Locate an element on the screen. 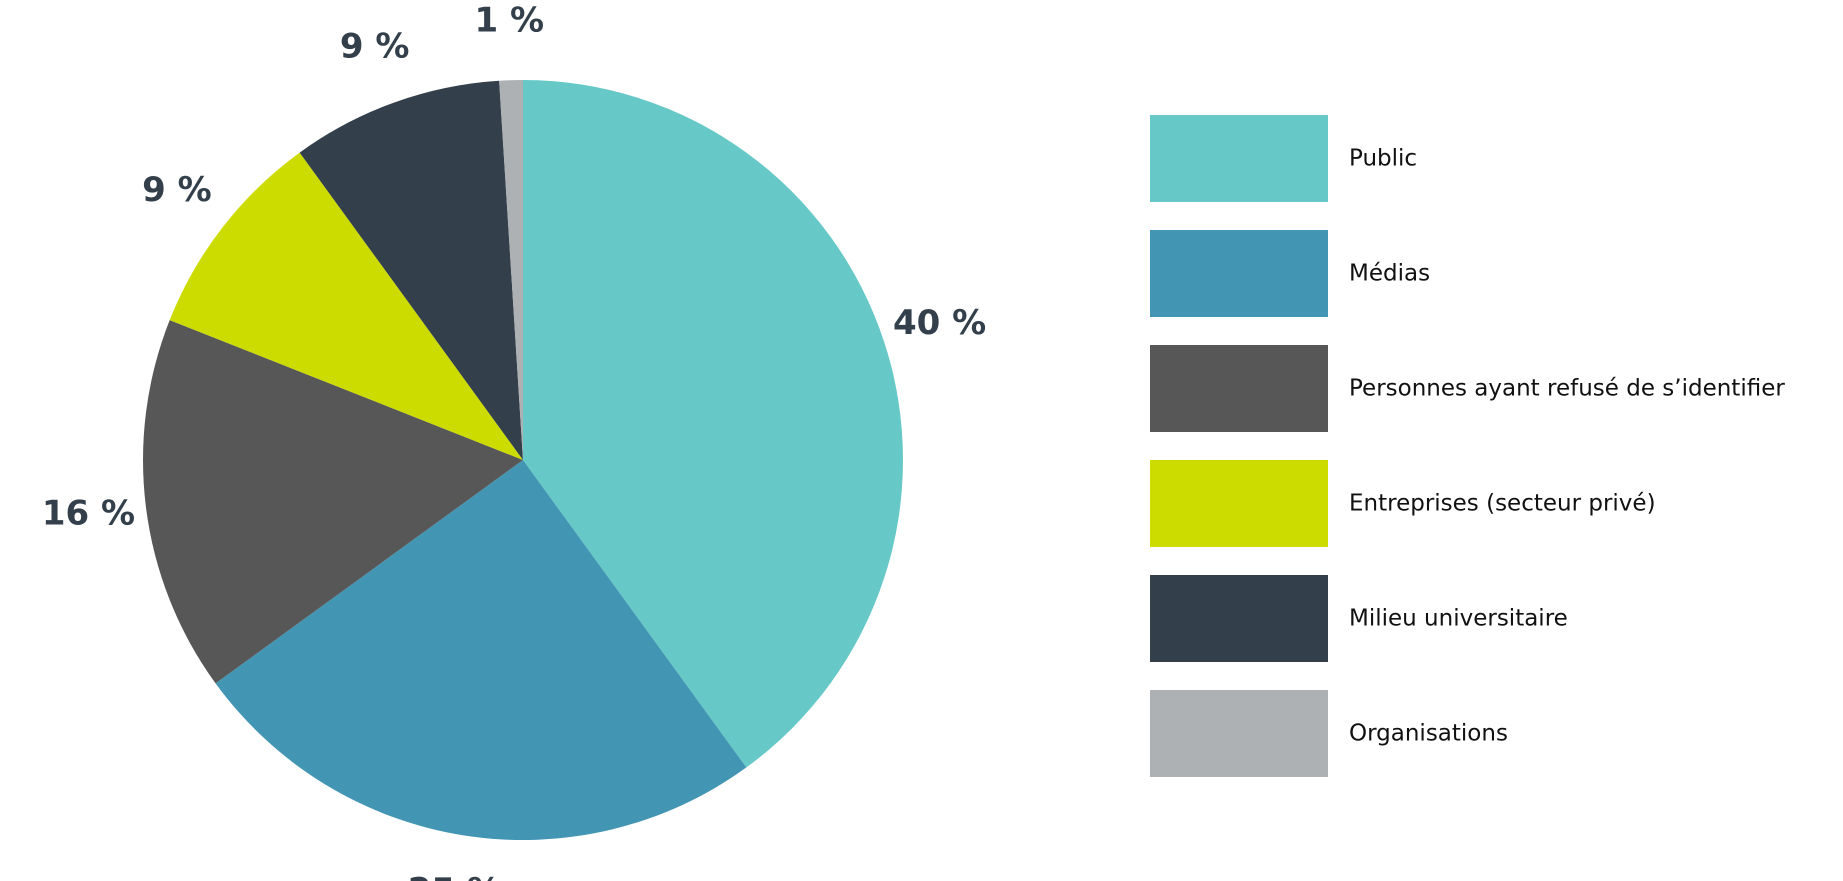 The height and width of the screenshot is (881, 1843). legend-label: Public is located at coordinates (1383, 159).